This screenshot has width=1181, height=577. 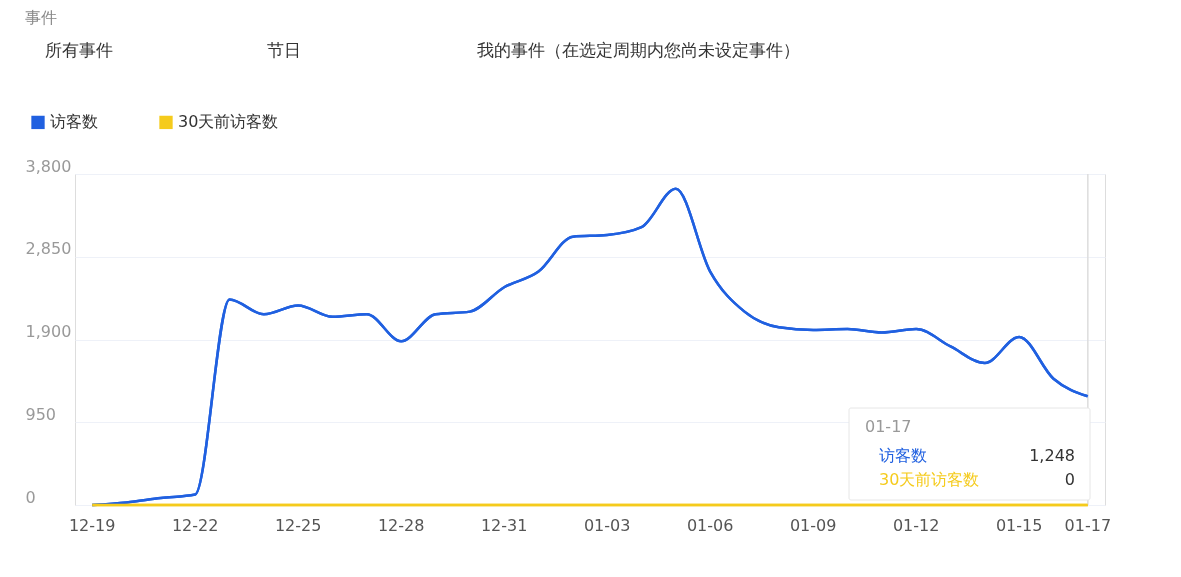 I want to click on text: 节日, so click(x=284, y=50).